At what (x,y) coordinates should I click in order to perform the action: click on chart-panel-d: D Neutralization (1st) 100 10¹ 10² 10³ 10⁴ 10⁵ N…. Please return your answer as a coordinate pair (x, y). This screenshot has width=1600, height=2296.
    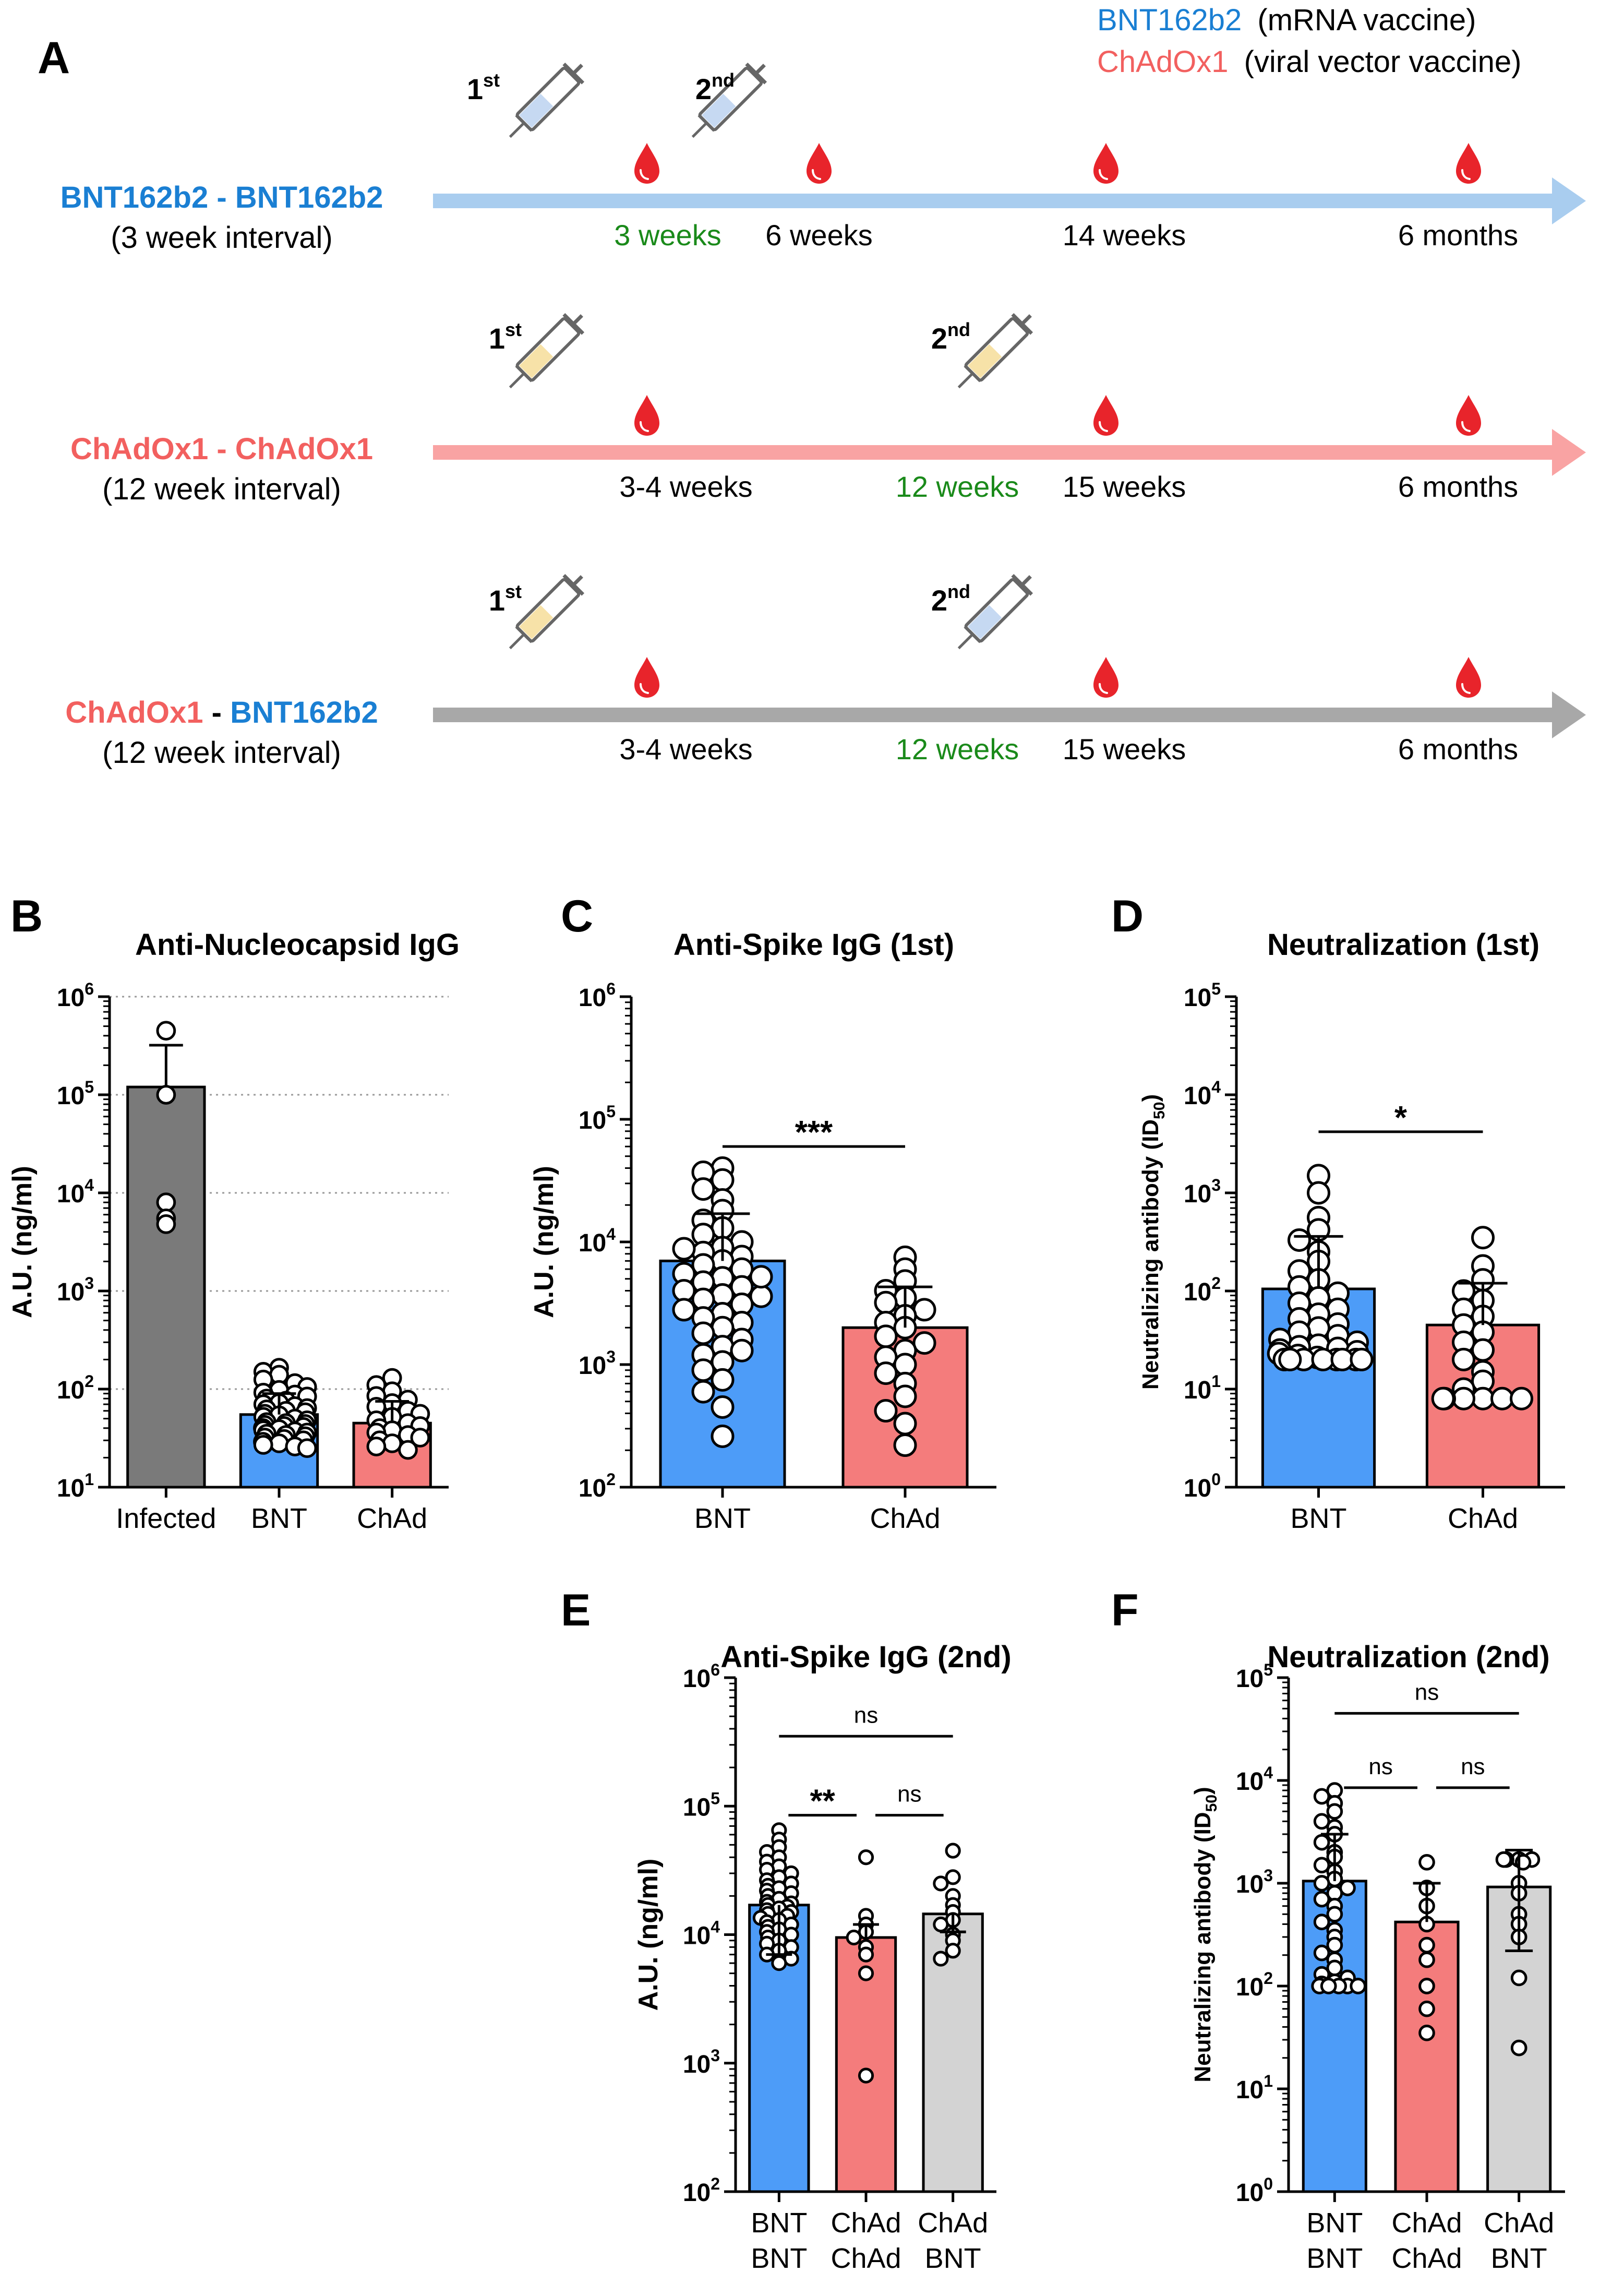
    Looking at the image, I should click on (1338, 1213).